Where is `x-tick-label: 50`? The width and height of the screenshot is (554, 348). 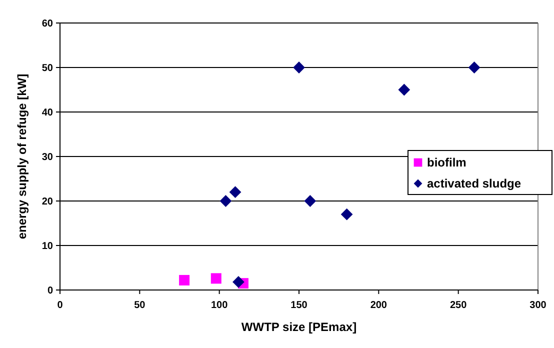
x-tick-label: 50 is located at coordinates (140, 305).